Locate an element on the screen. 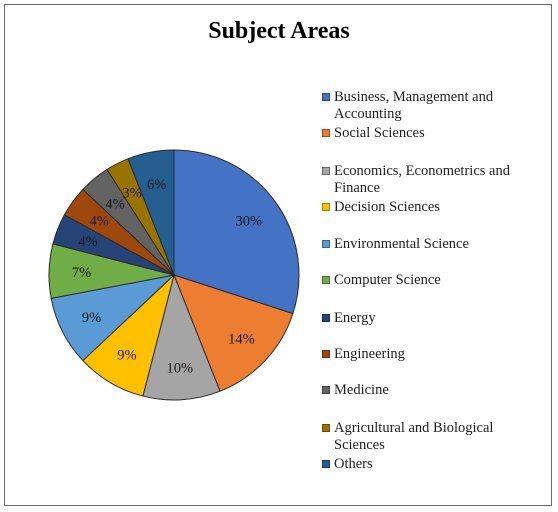 The width and height of the screenshot is (558, 512). legend-item: Computer Science is located at coordinates (433, 280).